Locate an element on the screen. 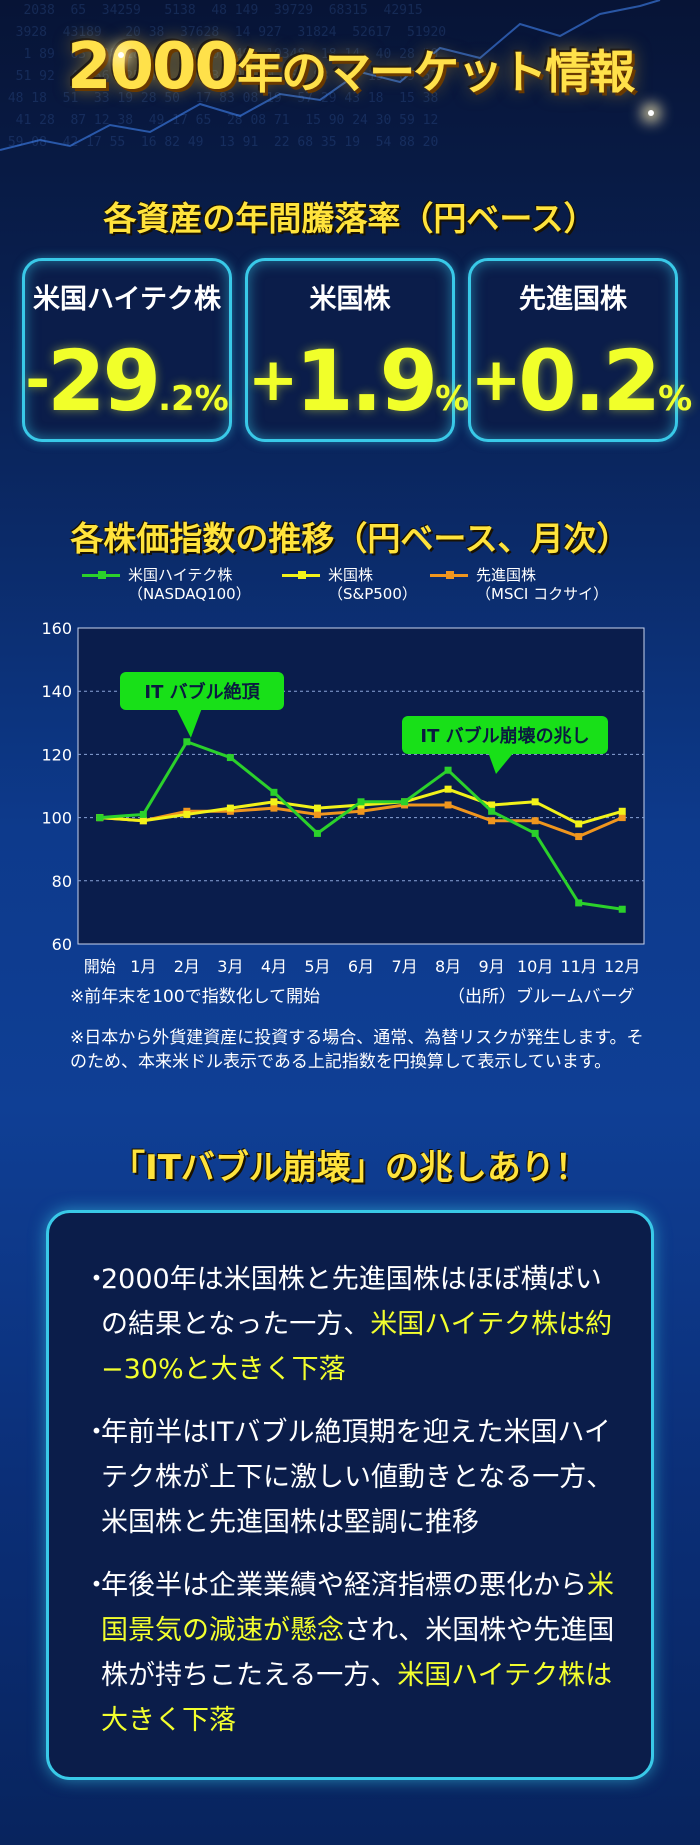 Image resolution: width=700 pixels, height=1845 pixels. x-tick-label: 9月 is located at coordinates (492, 966).